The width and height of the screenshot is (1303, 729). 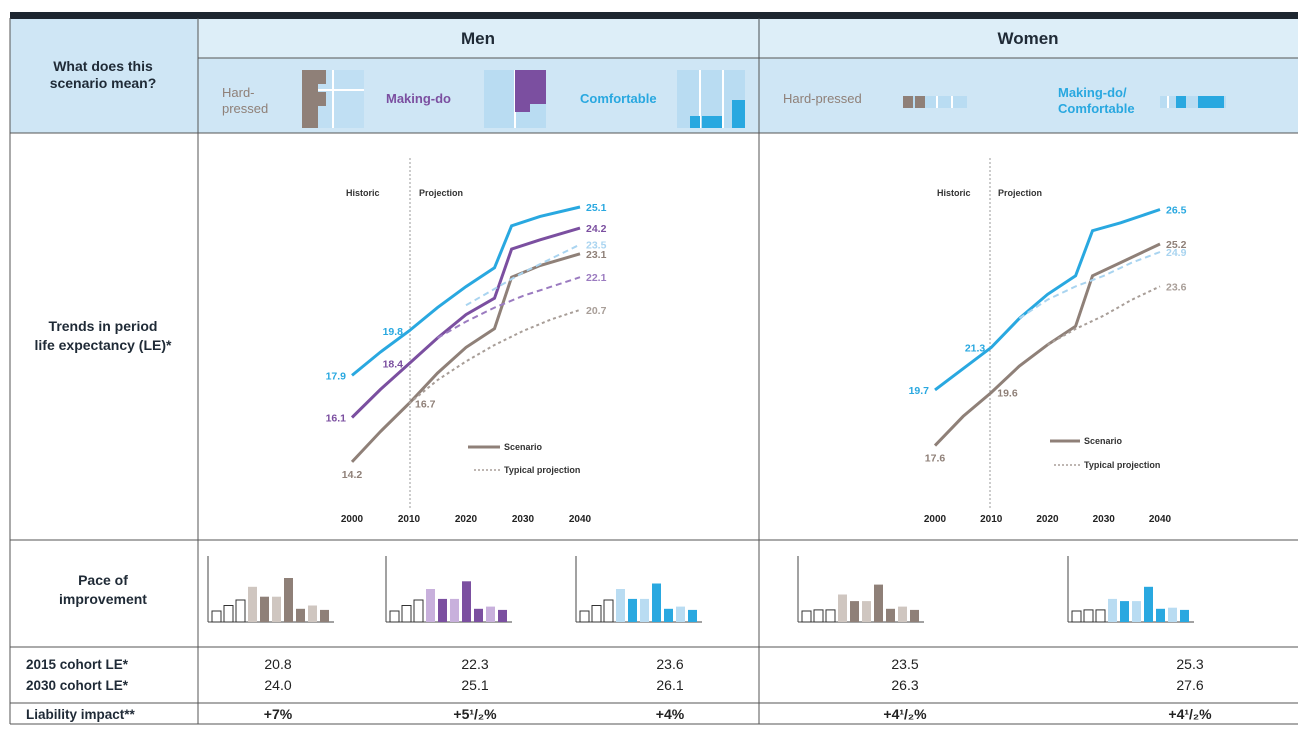 I want to click on cohort2030-value: 27.6, so click(x=1189, y=685).